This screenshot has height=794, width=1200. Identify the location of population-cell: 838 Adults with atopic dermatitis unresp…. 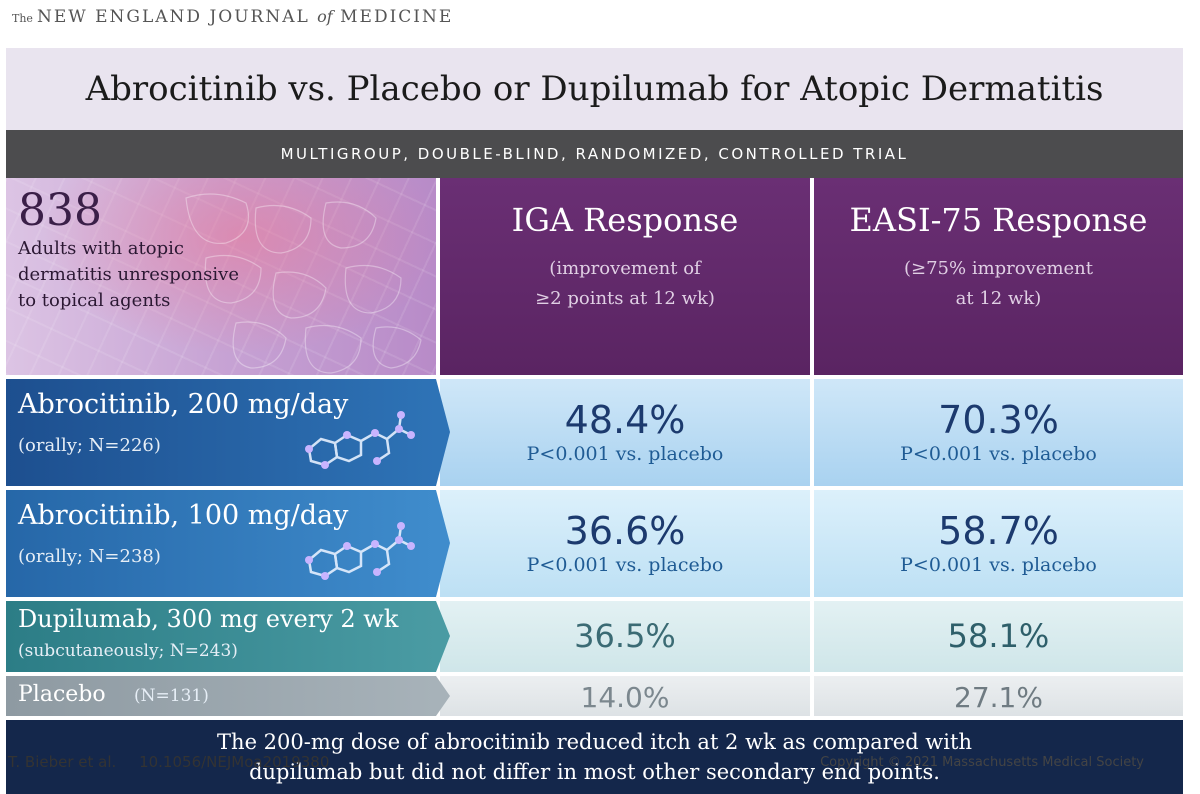
(221, 276).